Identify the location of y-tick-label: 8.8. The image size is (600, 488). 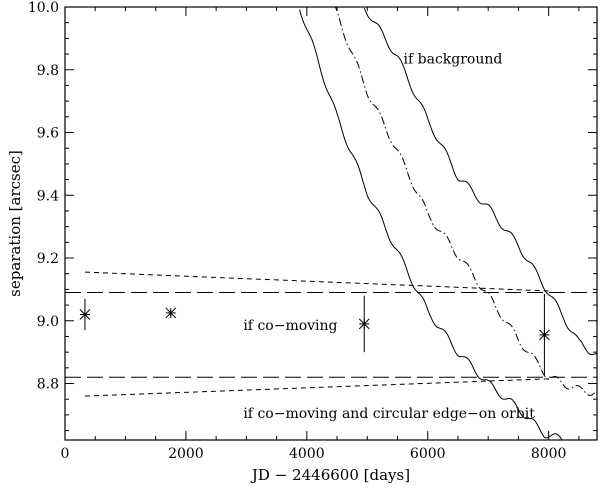
(48, 385).